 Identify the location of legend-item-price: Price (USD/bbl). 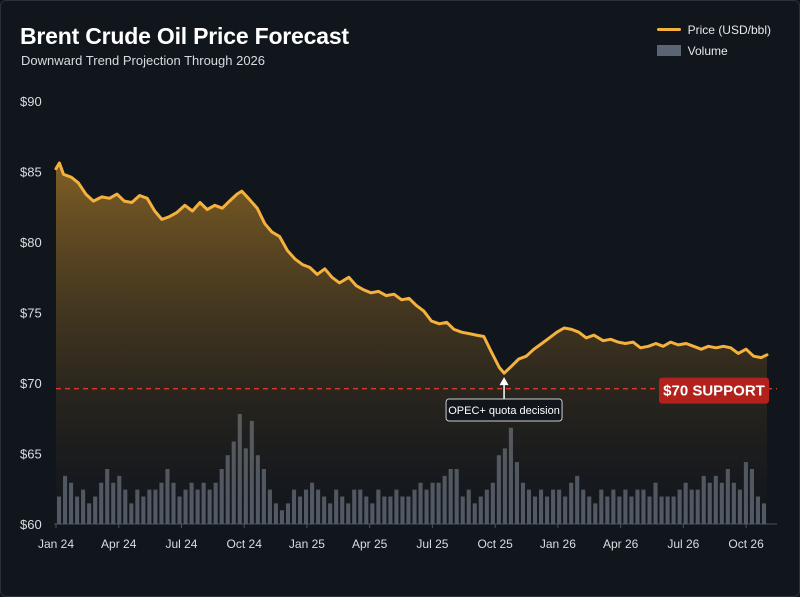
(713, 29).